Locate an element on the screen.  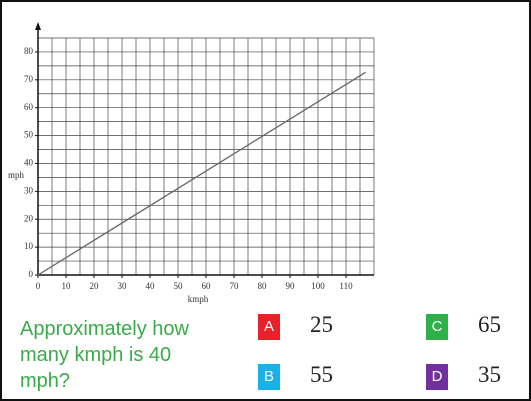
option-answer: 35 is located at coordinates (489, 374).